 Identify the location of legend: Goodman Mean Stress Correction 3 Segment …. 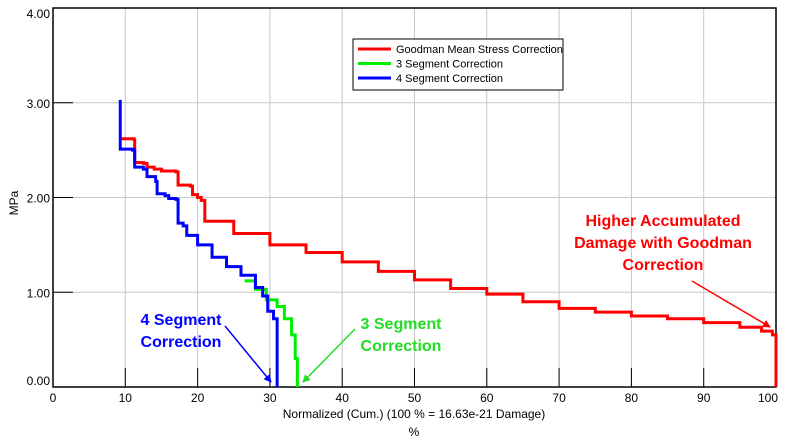
(458, 64).